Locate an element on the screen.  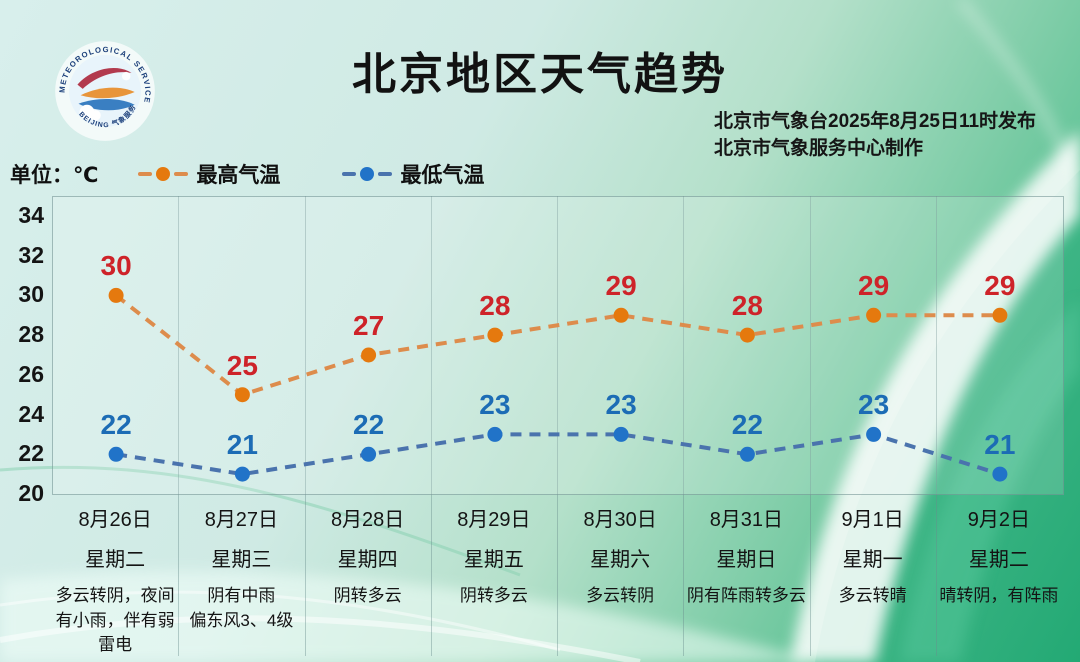
legend-label: 最高气温 is located at coordinates (238, 175).